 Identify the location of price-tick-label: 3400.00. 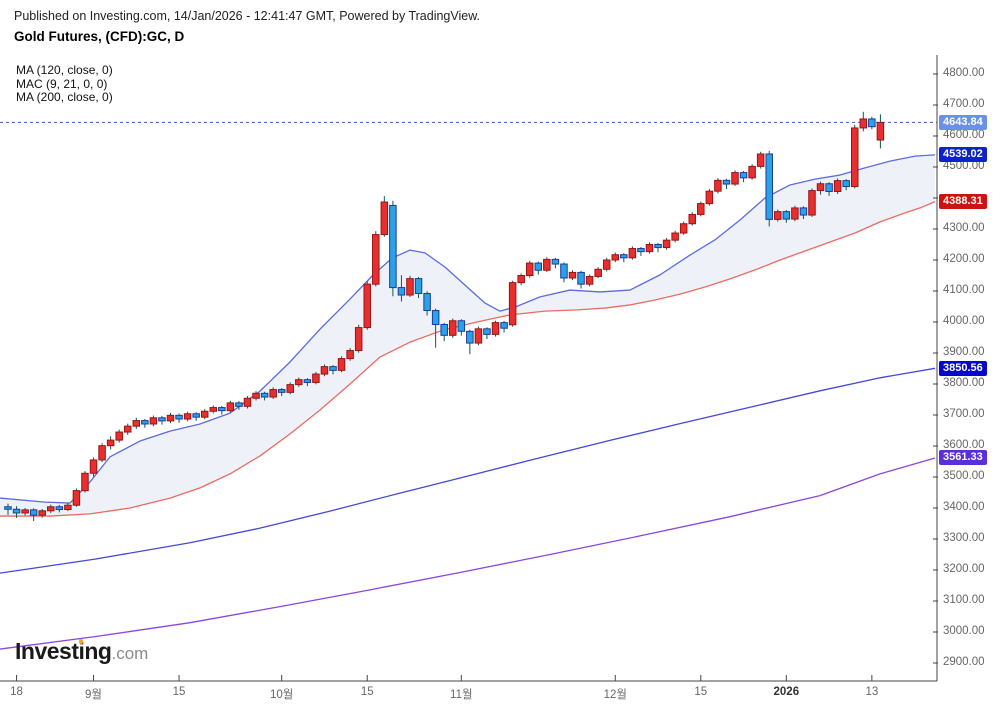
(964, 507).